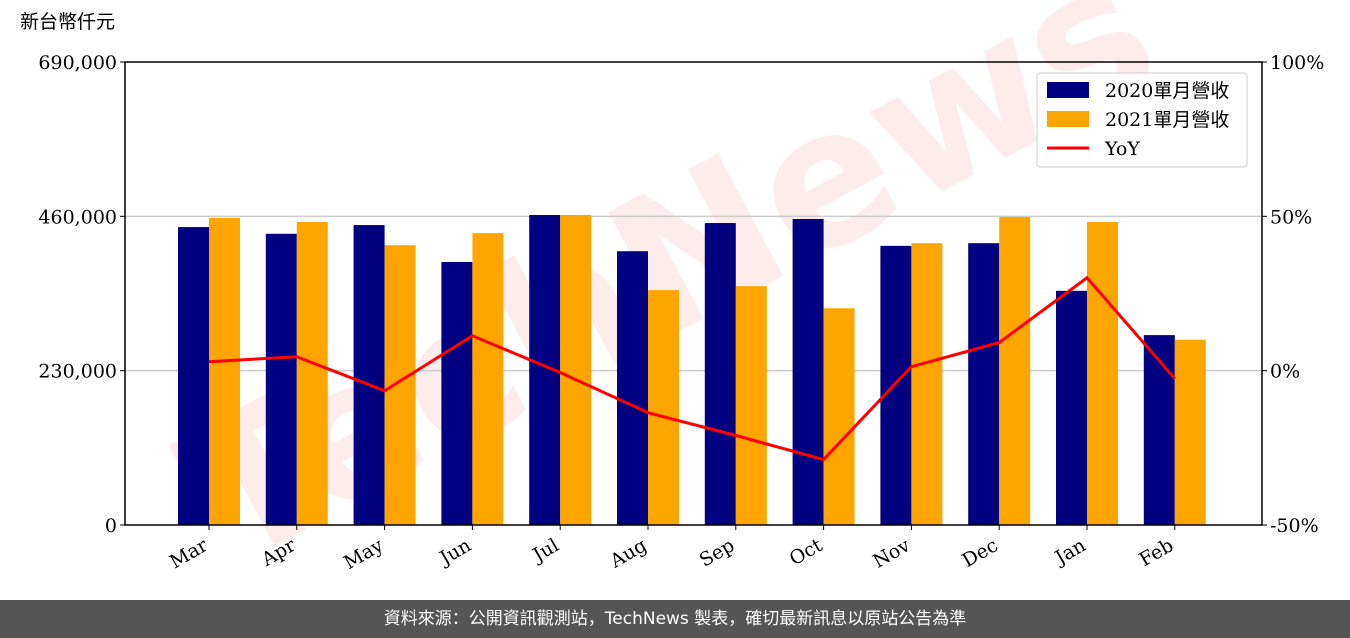  I want to click on y-tick-label: 690,000, so click(77, 63).